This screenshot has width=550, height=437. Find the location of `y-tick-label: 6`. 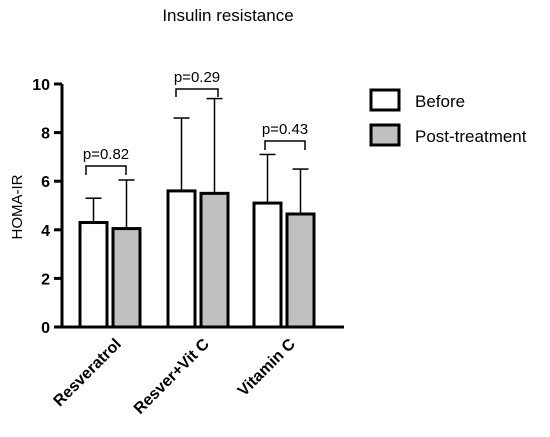

y-tick-label: 6 is located at coordinates (45, 182).